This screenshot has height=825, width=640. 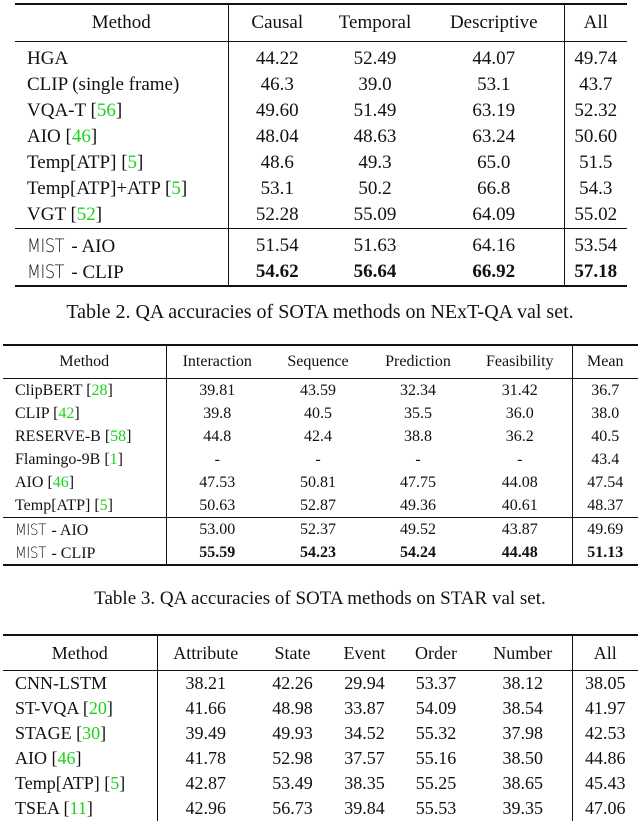 I want to click on column-header: Prediction, so click(x=418, y=361).